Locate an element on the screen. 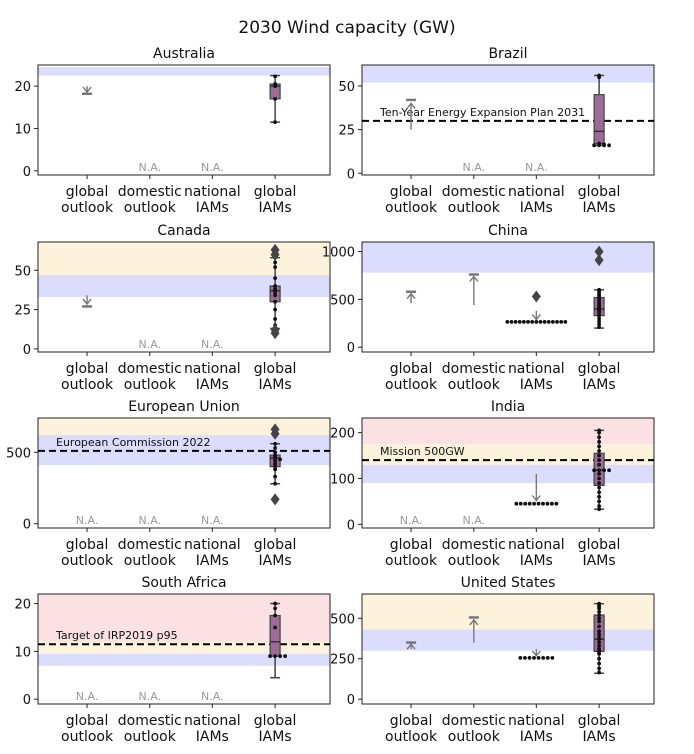  band-yellow is located at coordinates (184, 427).